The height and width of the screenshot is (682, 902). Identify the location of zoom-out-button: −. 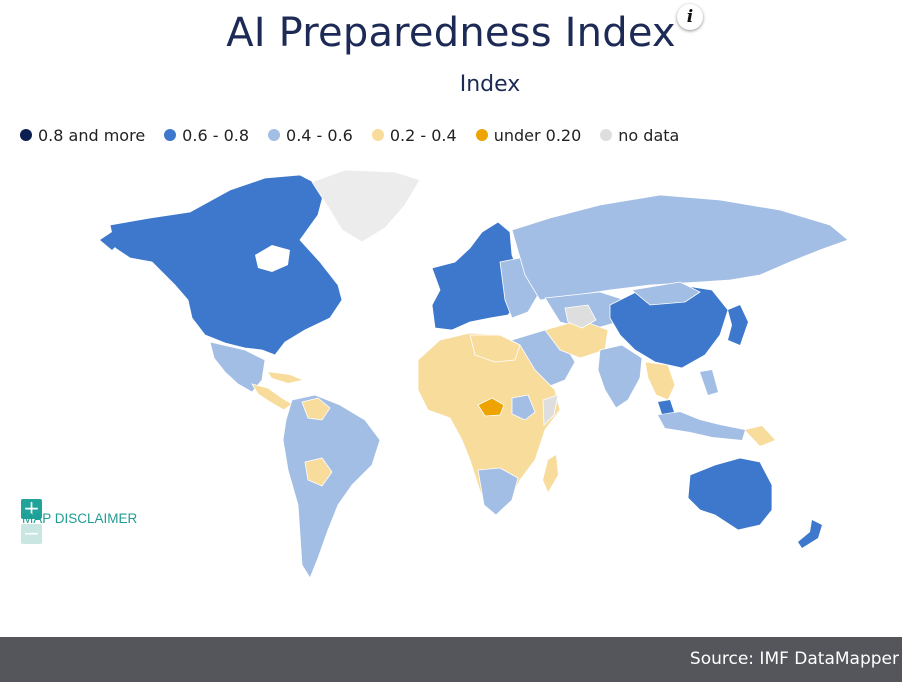
(31, 533).